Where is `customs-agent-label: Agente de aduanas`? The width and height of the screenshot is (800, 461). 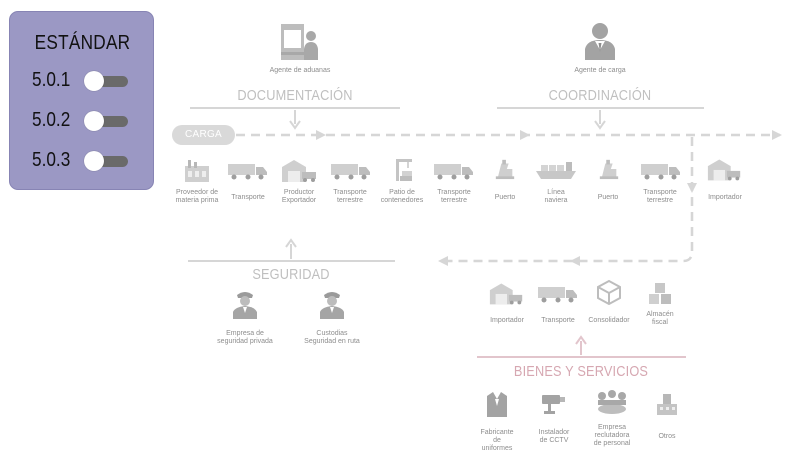 customs-agent-label: Agente de aduanas is located at coordinates (300, 70).